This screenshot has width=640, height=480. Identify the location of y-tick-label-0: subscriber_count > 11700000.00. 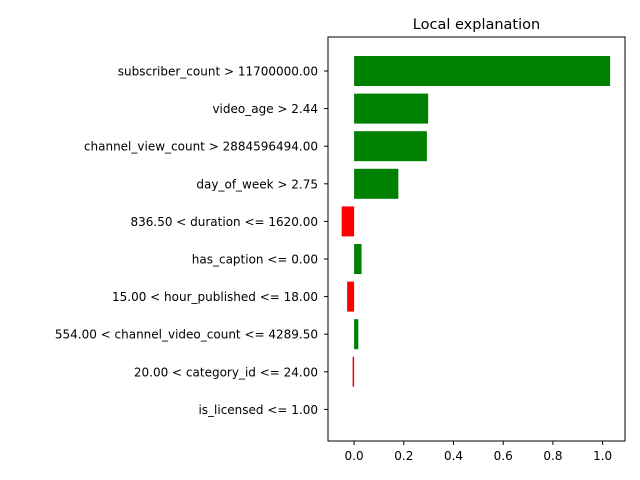
(218, 72).